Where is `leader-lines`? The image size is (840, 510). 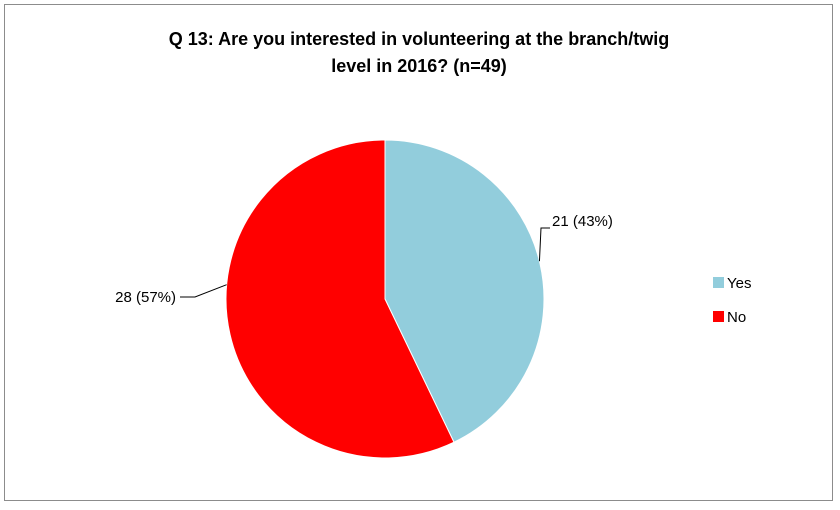 leader-lines is located at coordinates (365, 262).